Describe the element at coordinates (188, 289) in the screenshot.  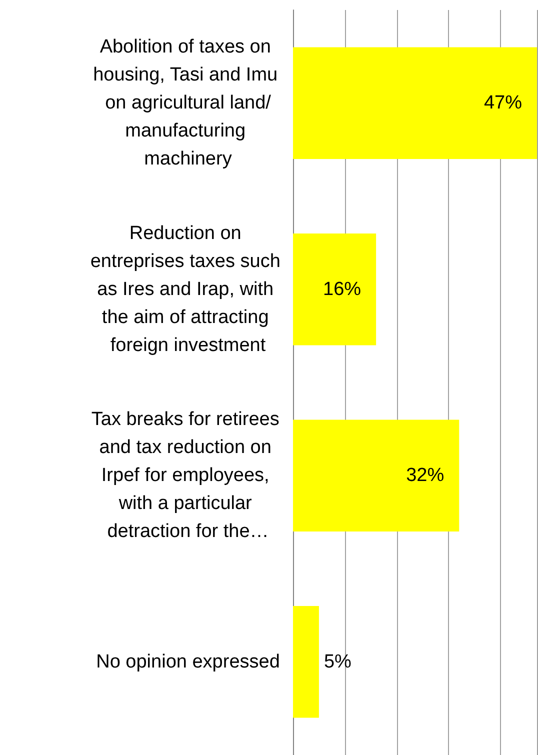
I see `y-tick-label: Reduction on entreprises taxes such as Ires and Irap, with the aim of attracting foreign investment` at that location.